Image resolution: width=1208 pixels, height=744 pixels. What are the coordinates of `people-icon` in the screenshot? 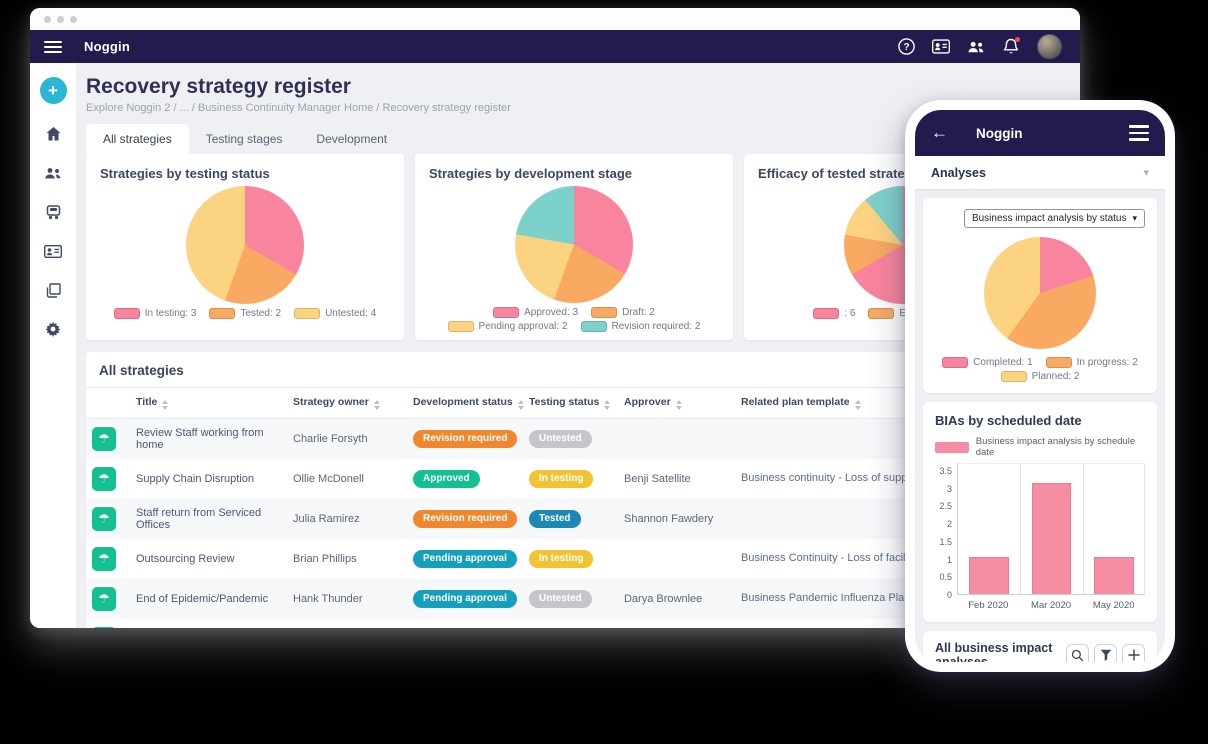 It's located at (976, 47).